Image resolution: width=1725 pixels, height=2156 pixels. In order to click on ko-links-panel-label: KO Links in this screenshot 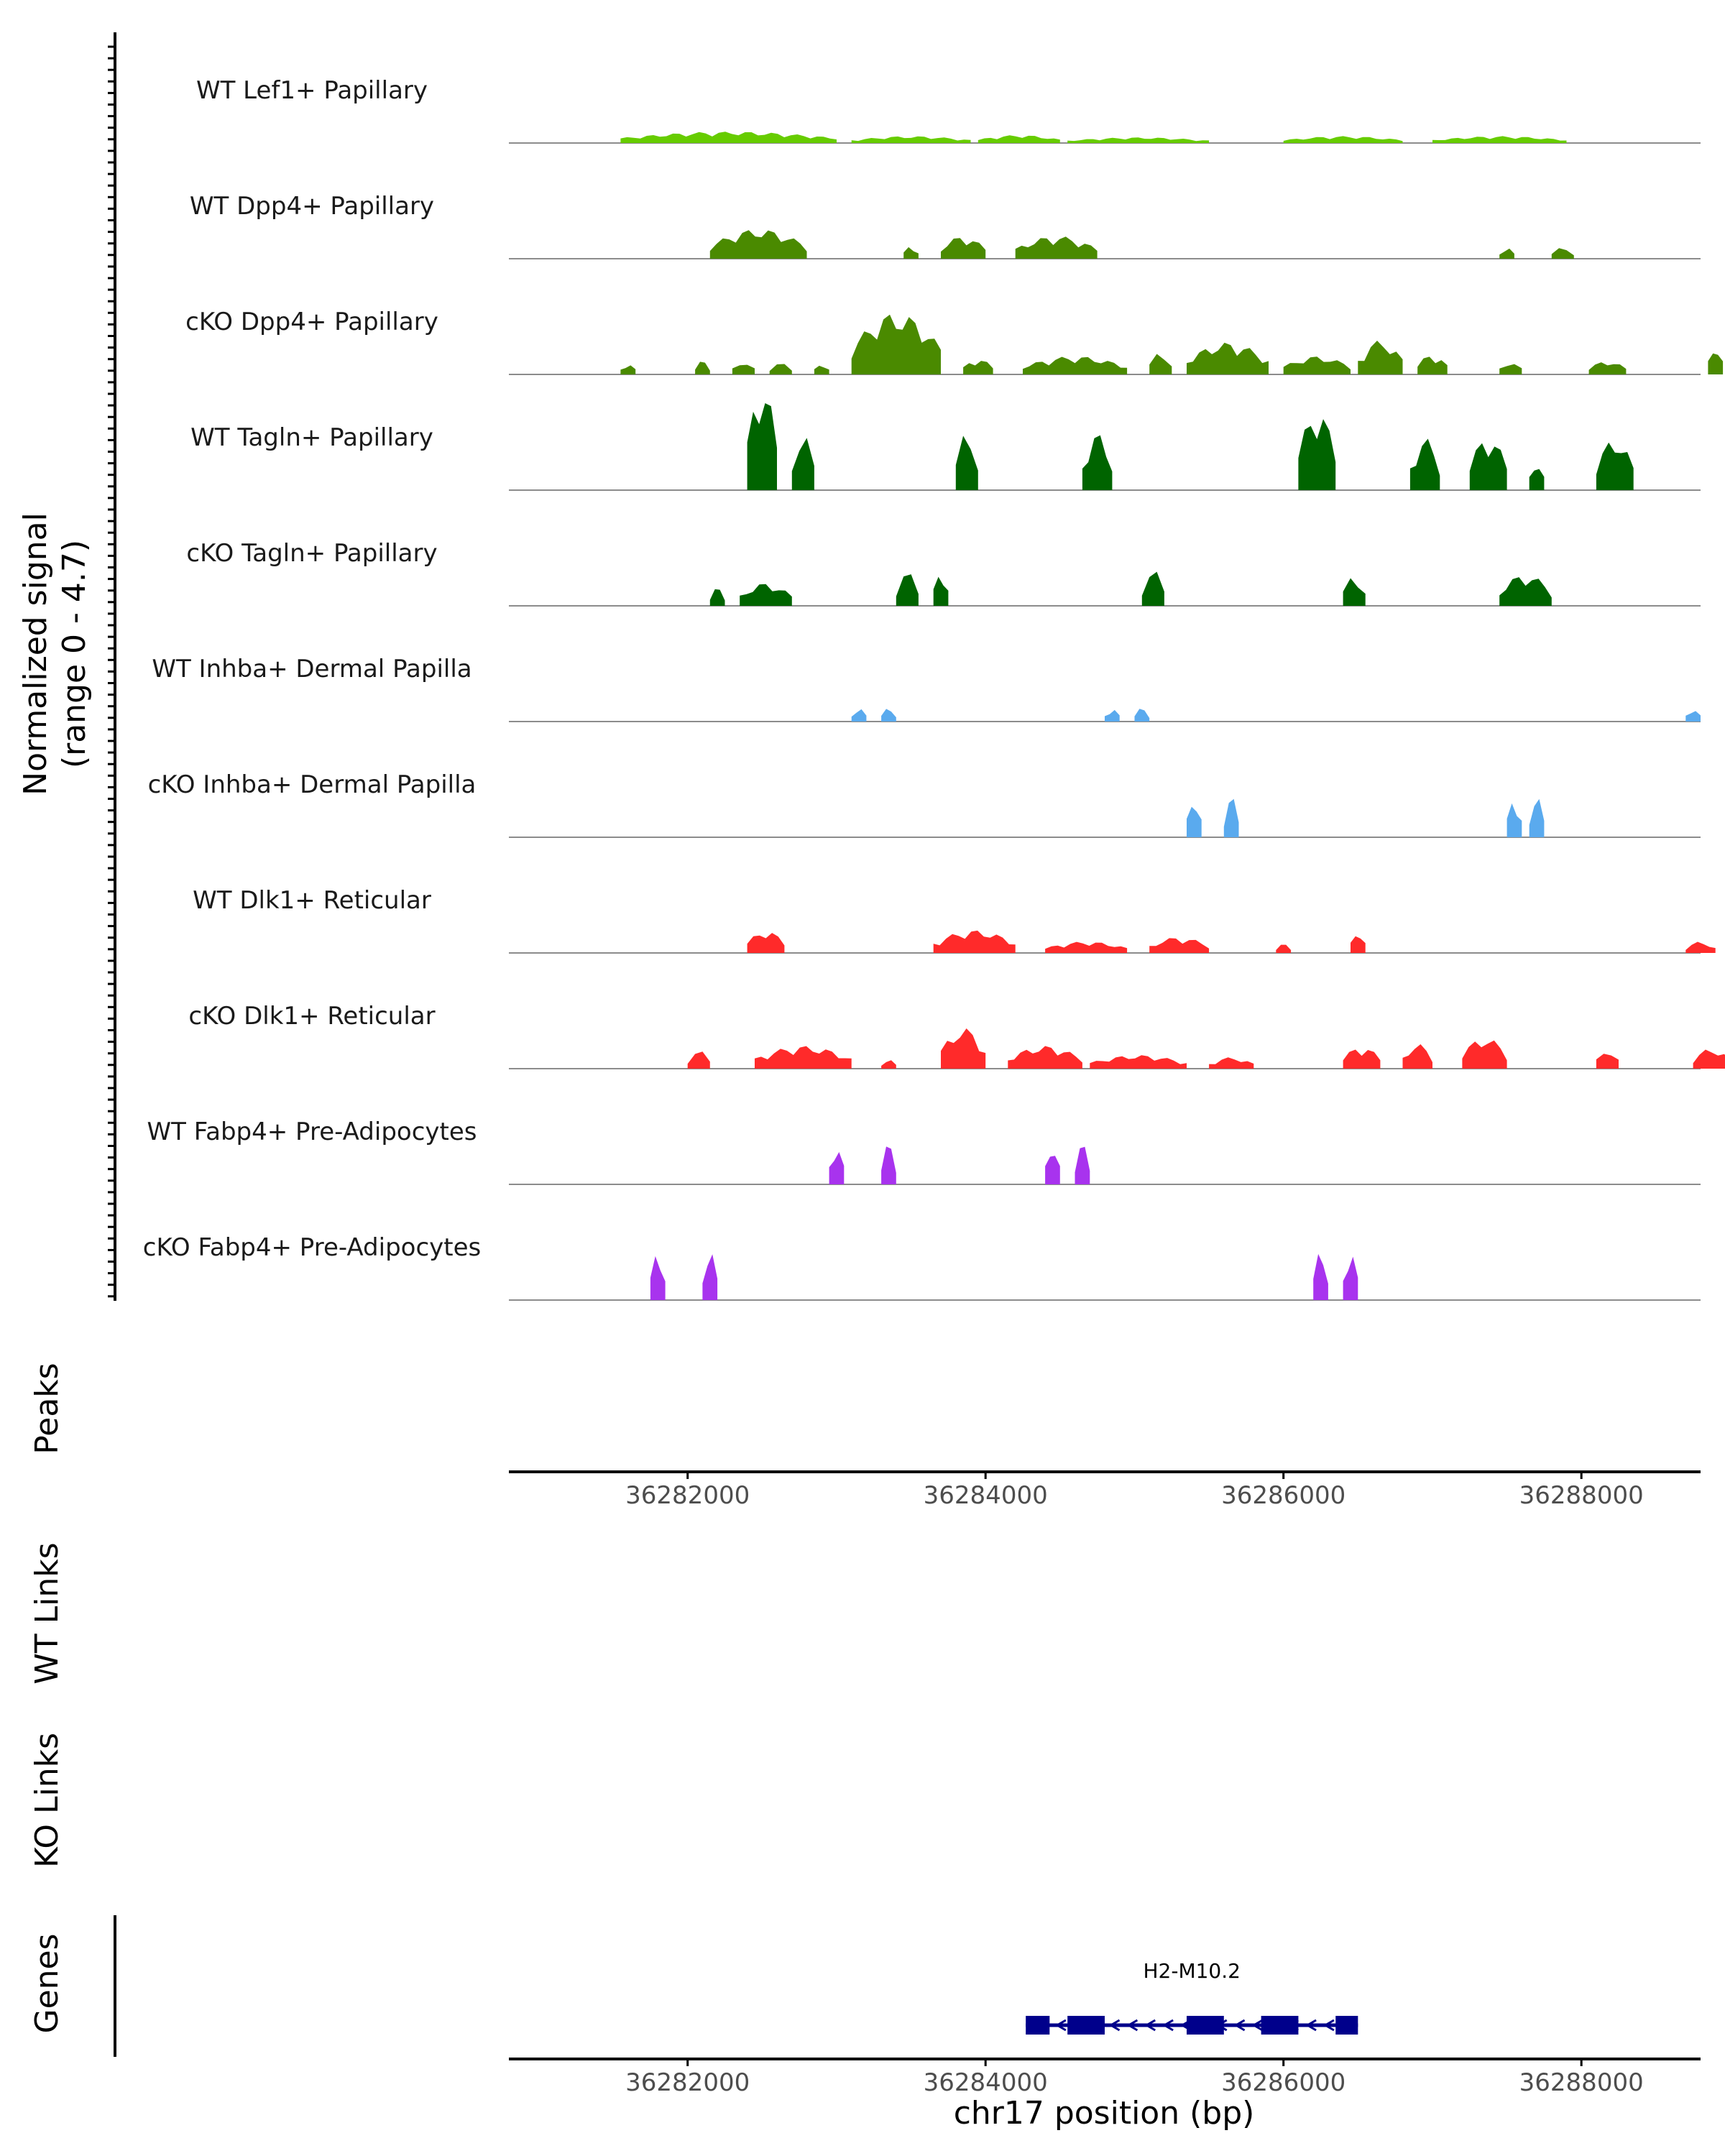, I will do `click(47, 1800)`.